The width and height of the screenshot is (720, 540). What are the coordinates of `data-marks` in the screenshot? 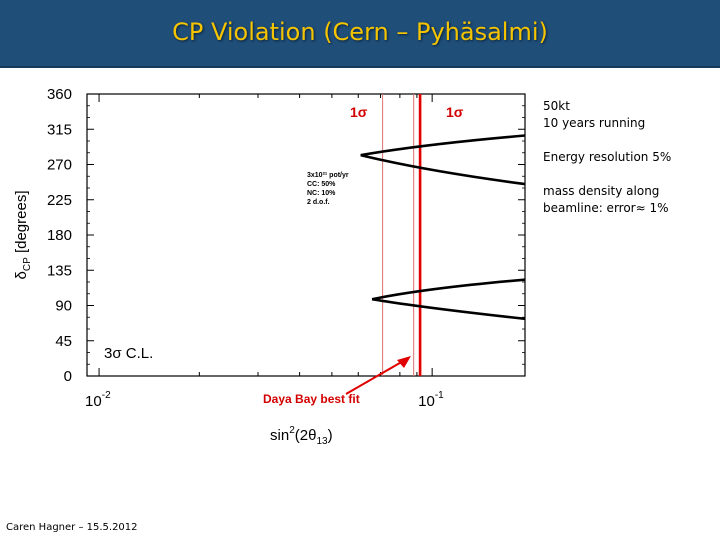 It's located at (443, 235).